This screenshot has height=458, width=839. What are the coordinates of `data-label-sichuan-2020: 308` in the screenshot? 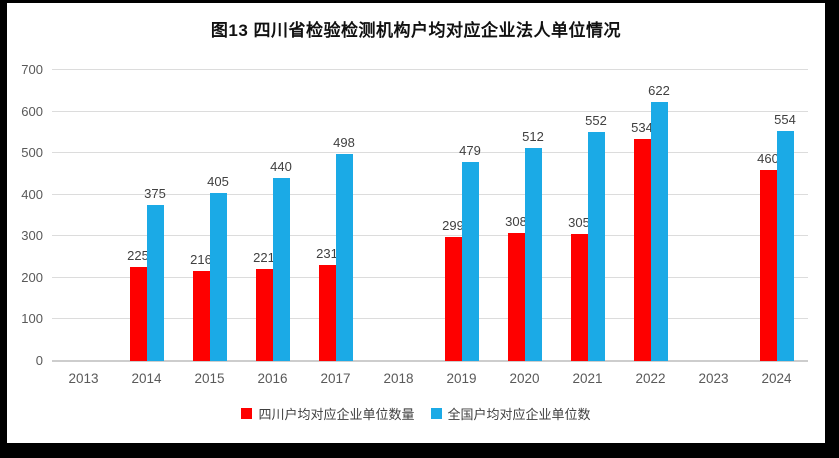 It's located at (516, 221).